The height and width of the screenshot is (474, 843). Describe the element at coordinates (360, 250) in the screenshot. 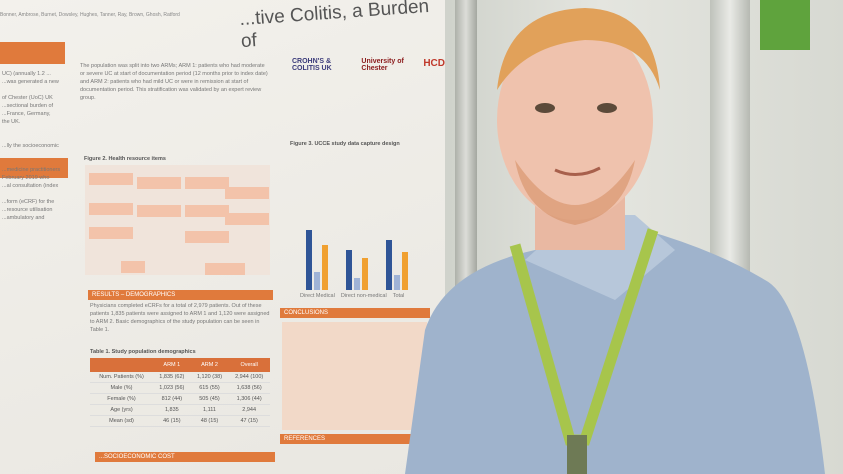

I see `cost-bar-chart` at that location.